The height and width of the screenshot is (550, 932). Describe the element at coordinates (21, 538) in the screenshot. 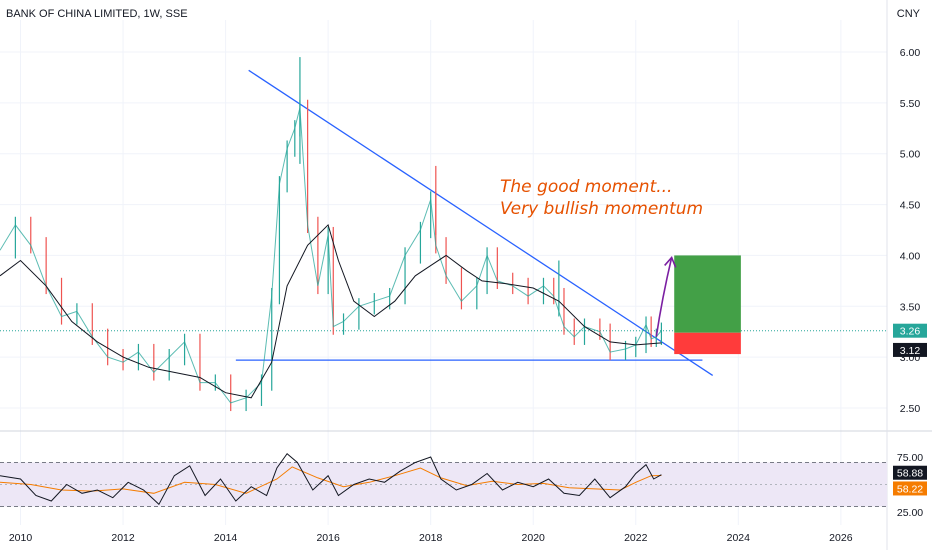

I see `x-tick-label: 2010` at that location.